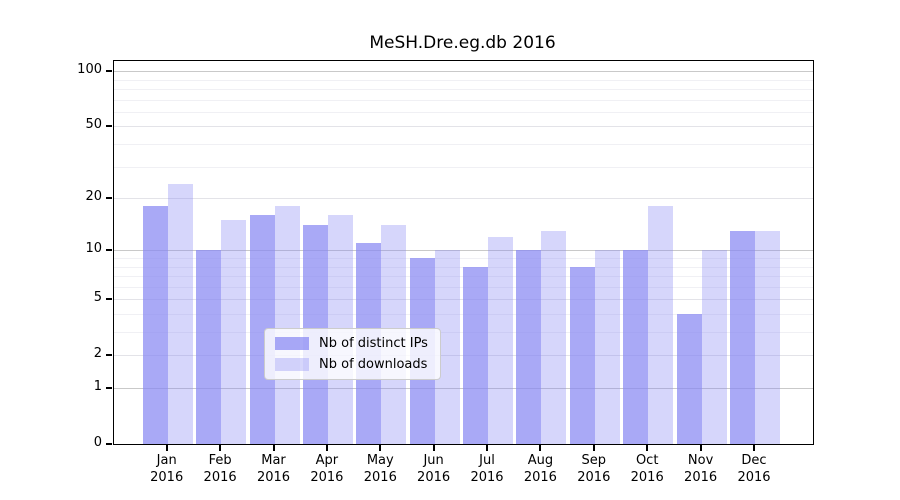 This screenshot has width=900, height=500. What do you see at coordinates (767, 337) in the screenshot?
I see `bar-downloads-dec` at bounding box center [767, 337].